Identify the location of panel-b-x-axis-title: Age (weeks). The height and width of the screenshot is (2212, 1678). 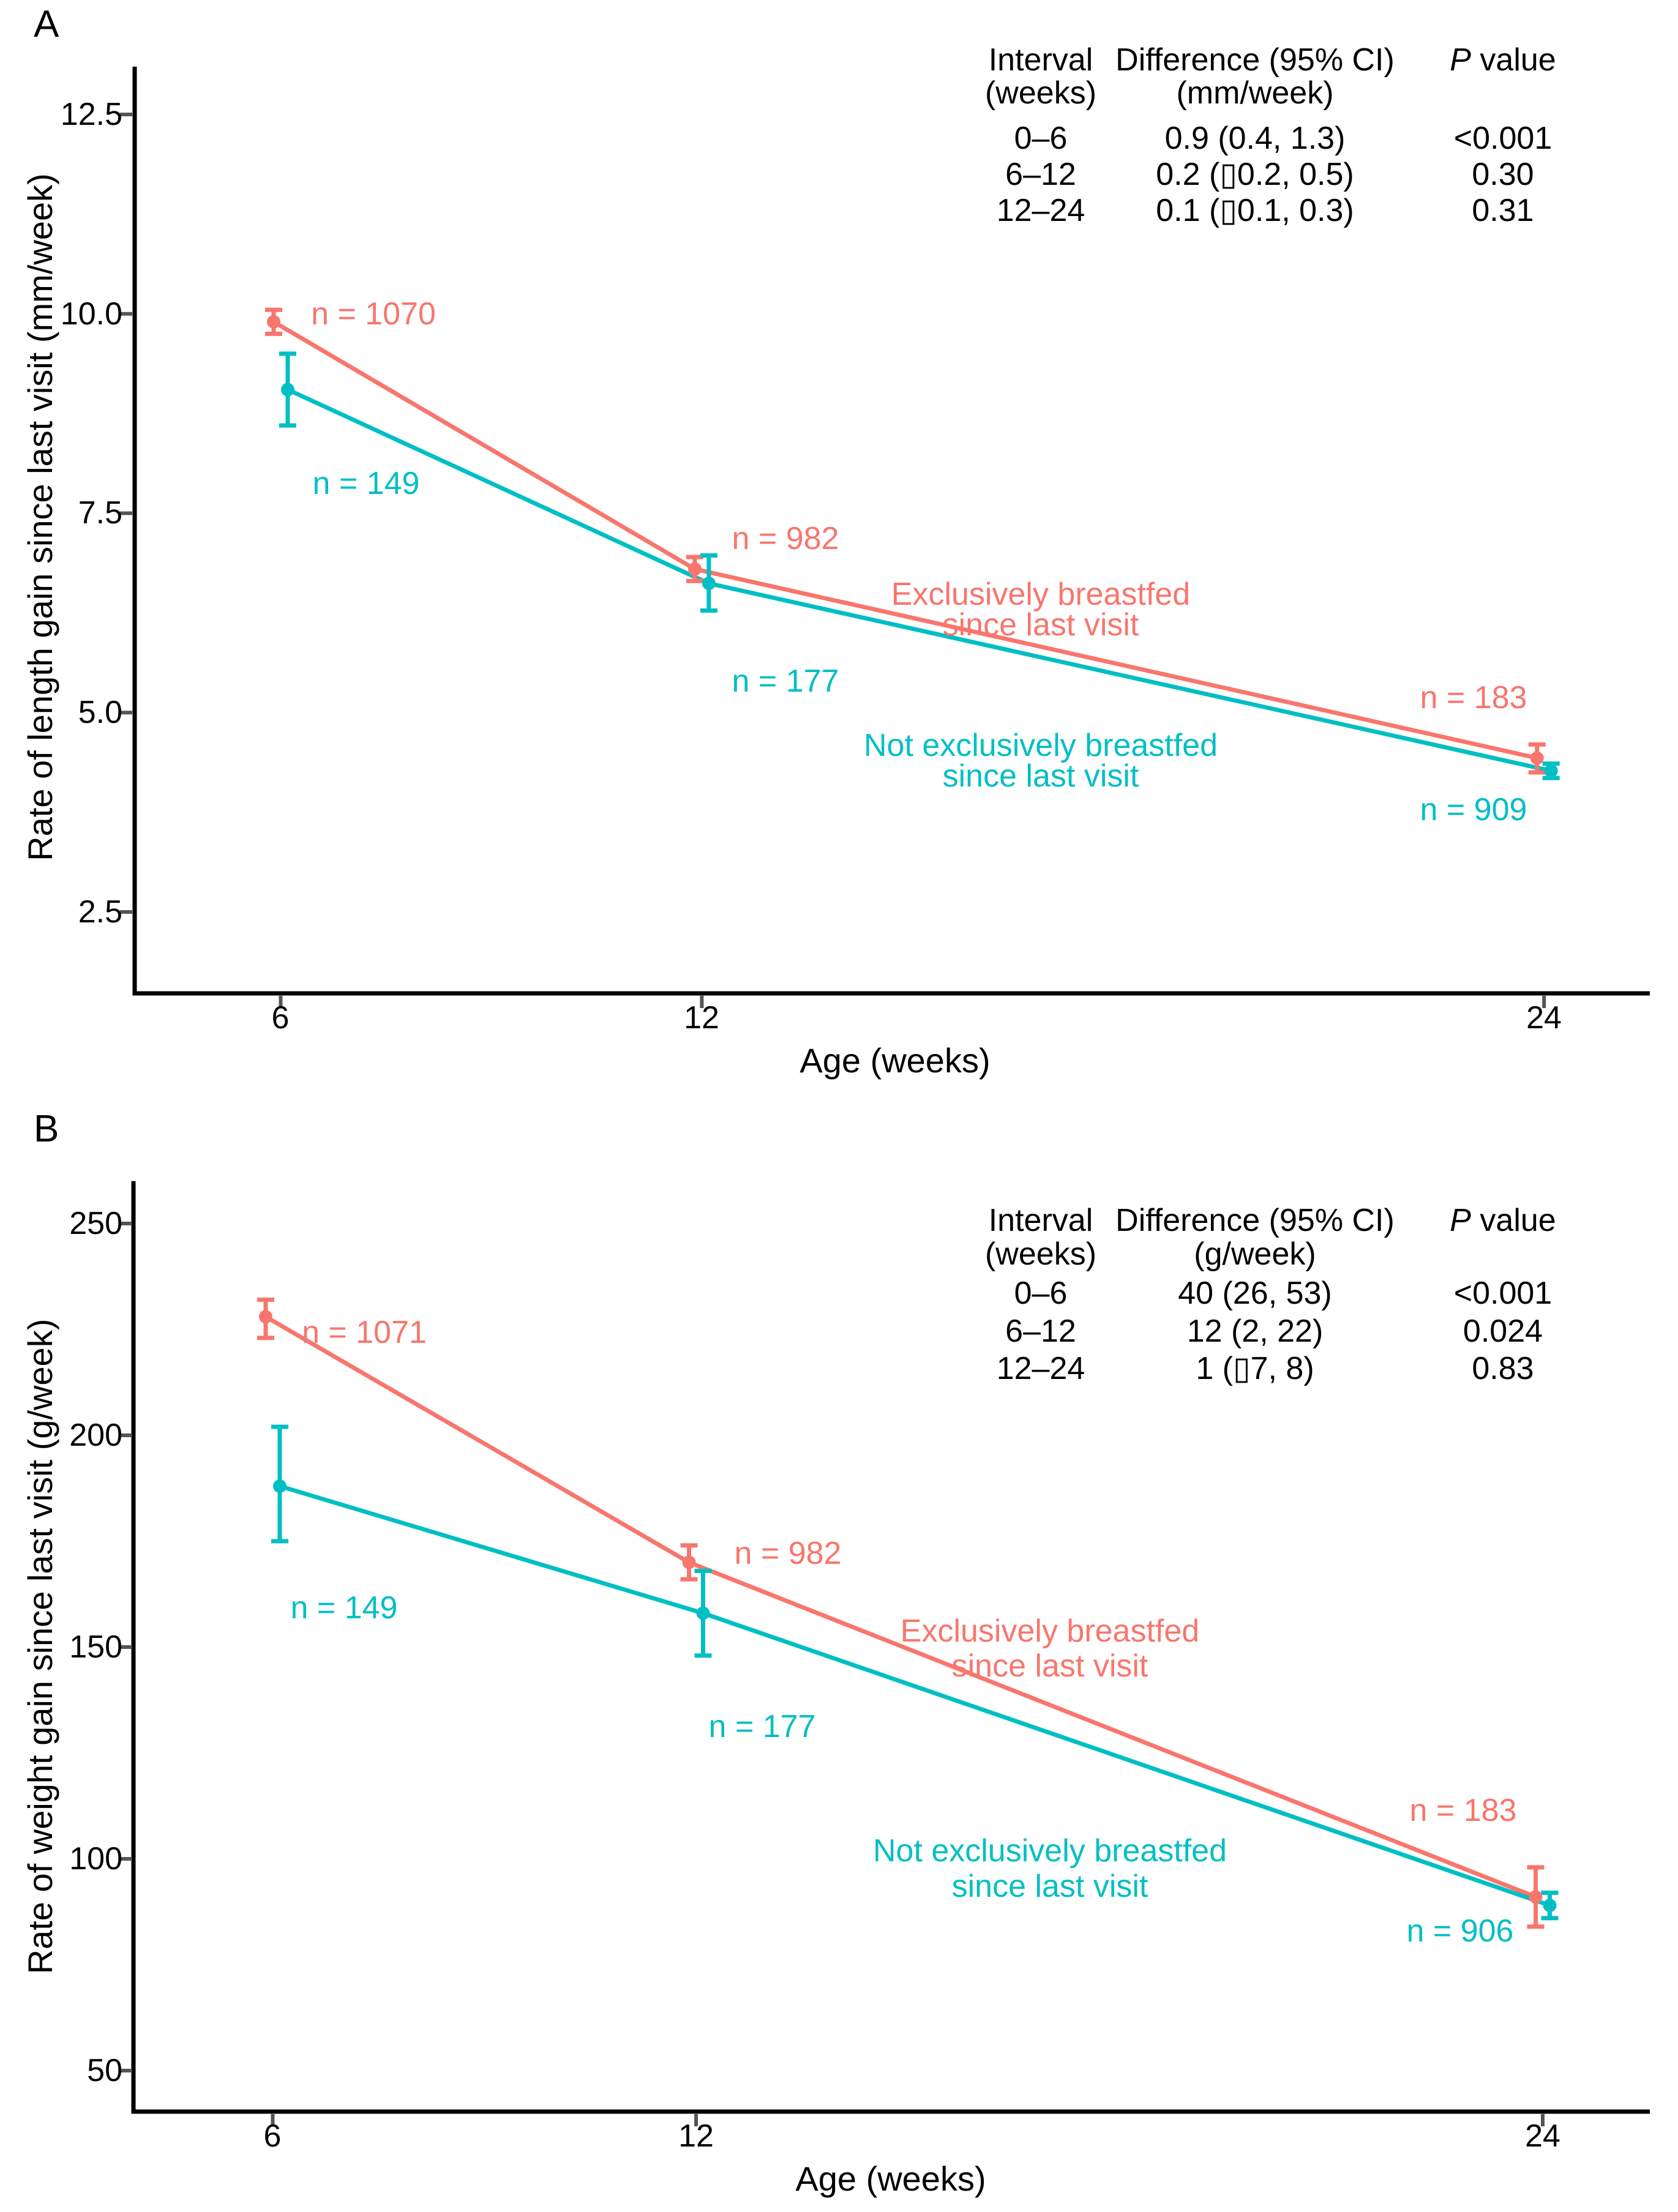
(890, 2178).